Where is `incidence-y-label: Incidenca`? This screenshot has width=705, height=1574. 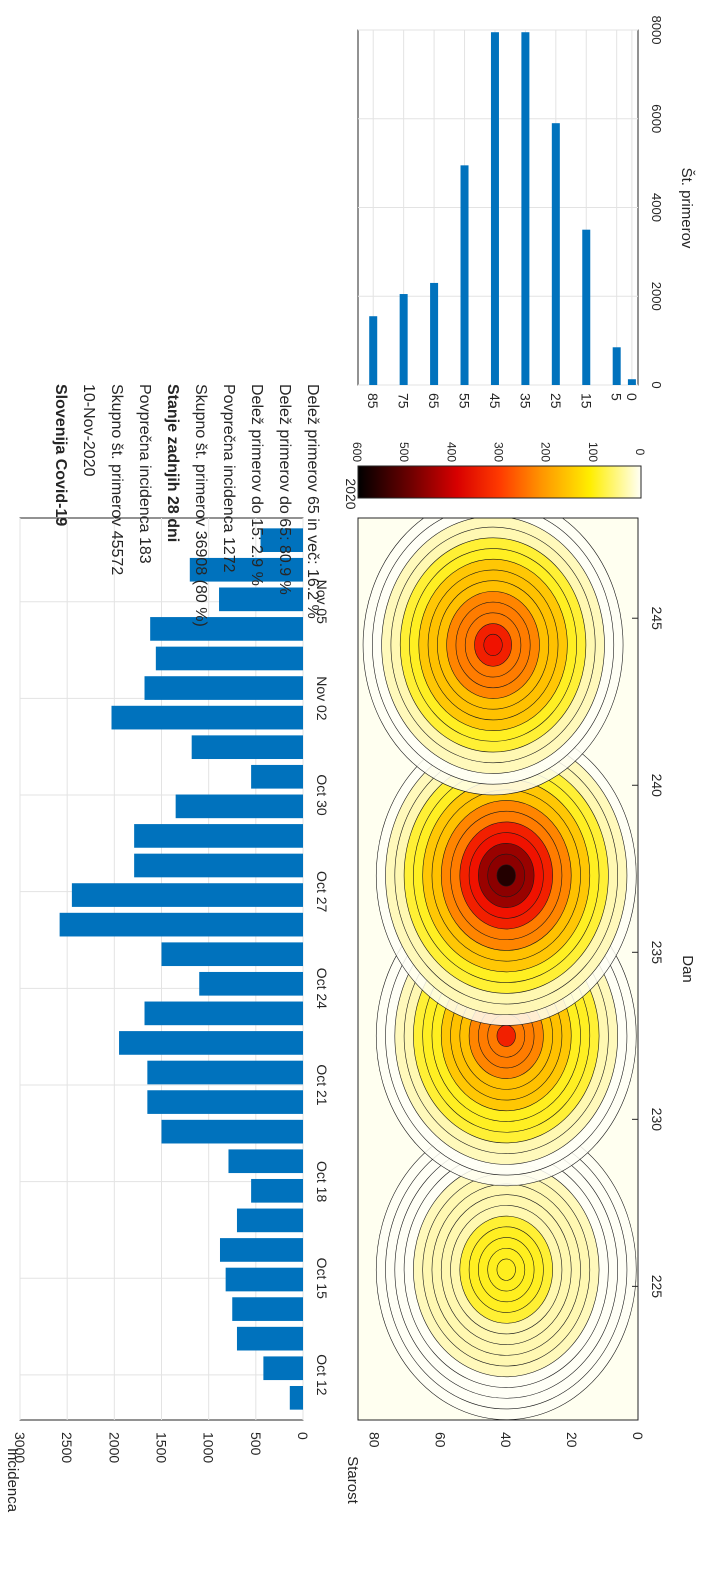
incidence-y-label: Incidenca is located at coordinates (12, 1480).